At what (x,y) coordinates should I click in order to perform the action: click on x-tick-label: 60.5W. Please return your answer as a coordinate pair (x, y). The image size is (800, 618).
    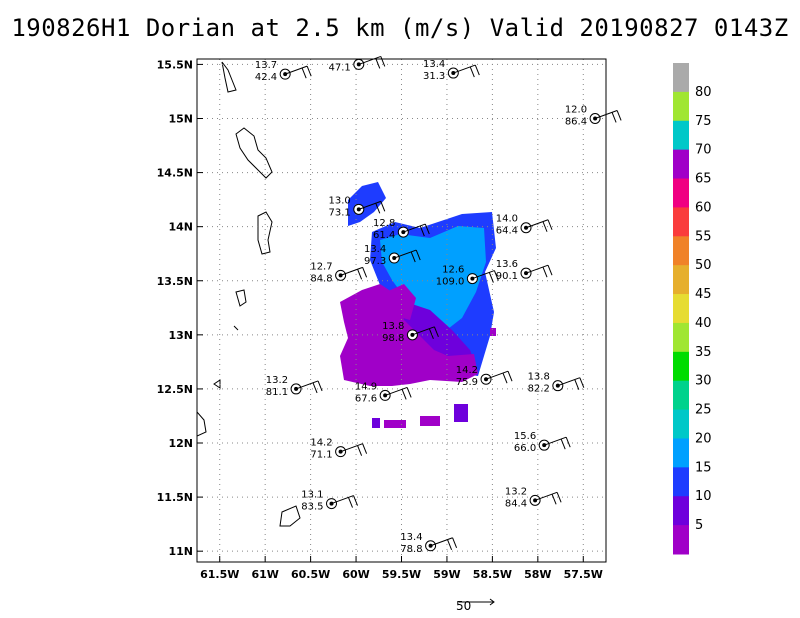
    Looking at the image, I should click on (310, 574).